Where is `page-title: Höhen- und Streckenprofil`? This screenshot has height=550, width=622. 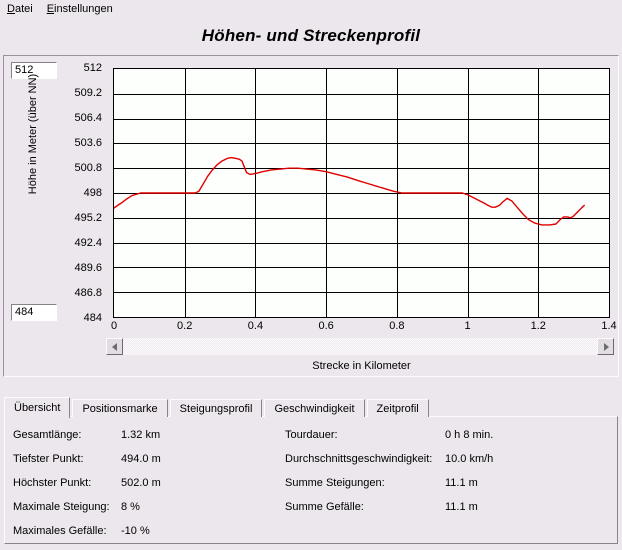 page-title: Höhen- und Streckenprofil is located at coordinates (311, 35).